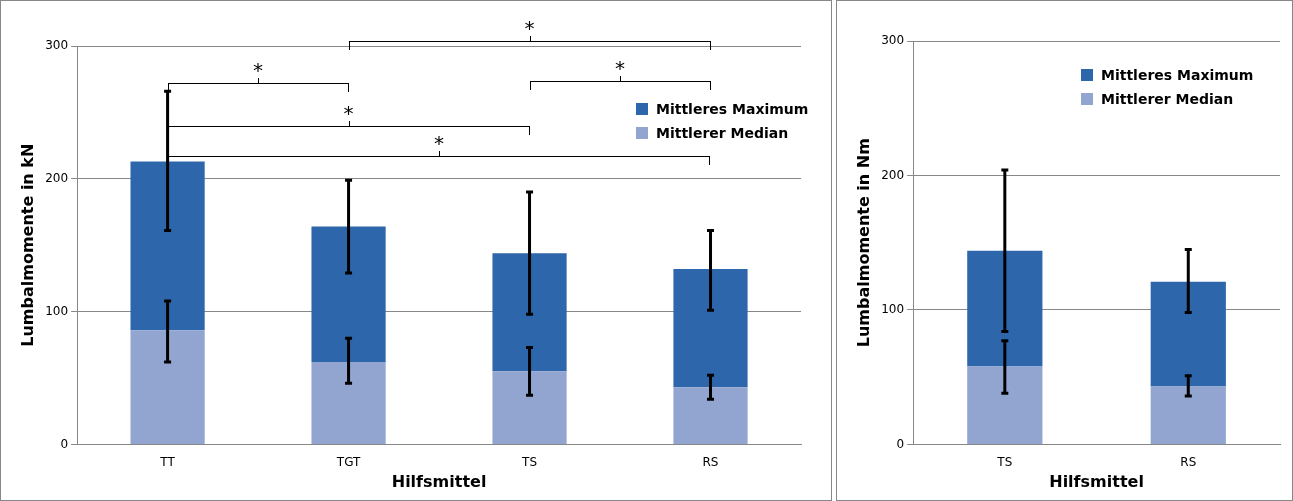 The height and width of the screenshot is (501, 1293). What do you see at coordinates (863, 243) in the screenshot?
I see `y-axis-title: Lumbalmomente in Nm` at bounding box center [863, 243].